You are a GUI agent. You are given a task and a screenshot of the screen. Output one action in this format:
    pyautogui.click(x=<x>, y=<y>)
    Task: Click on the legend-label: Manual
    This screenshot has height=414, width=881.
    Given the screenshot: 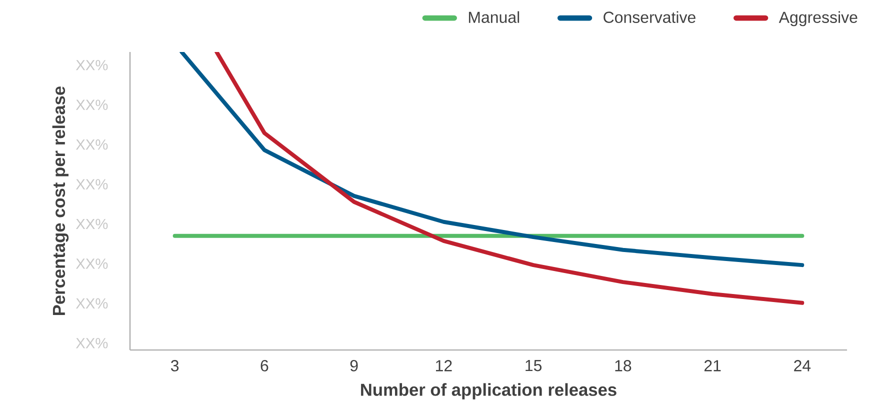 What is the action you would take?
    pyautogui.click(x=494, y=17)
    